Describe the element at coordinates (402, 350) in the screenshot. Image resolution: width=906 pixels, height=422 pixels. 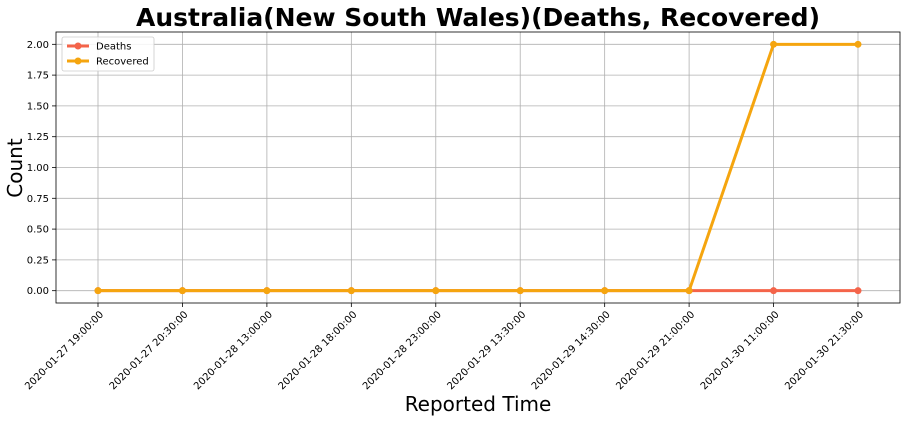
I see `x-tick-label: 2020-01-28 23:00:00` at that location.